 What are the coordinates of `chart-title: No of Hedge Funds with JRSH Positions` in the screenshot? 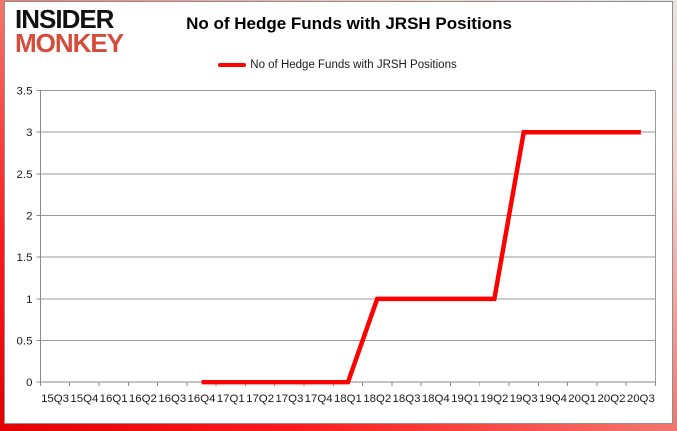 It's located at (349, 23).